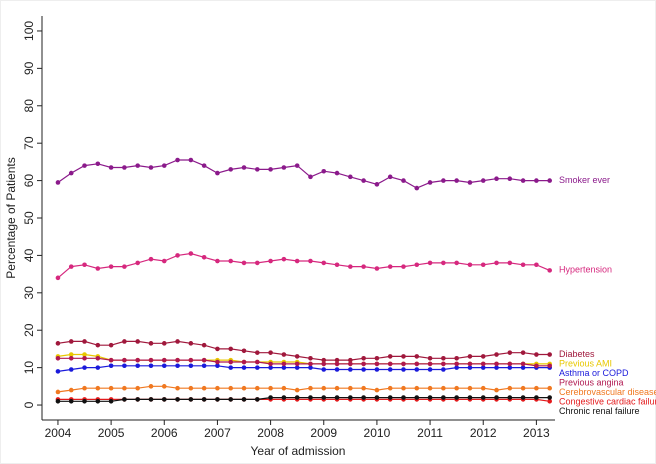  I want to click on y-tick-label: 40, so click(29, 255).